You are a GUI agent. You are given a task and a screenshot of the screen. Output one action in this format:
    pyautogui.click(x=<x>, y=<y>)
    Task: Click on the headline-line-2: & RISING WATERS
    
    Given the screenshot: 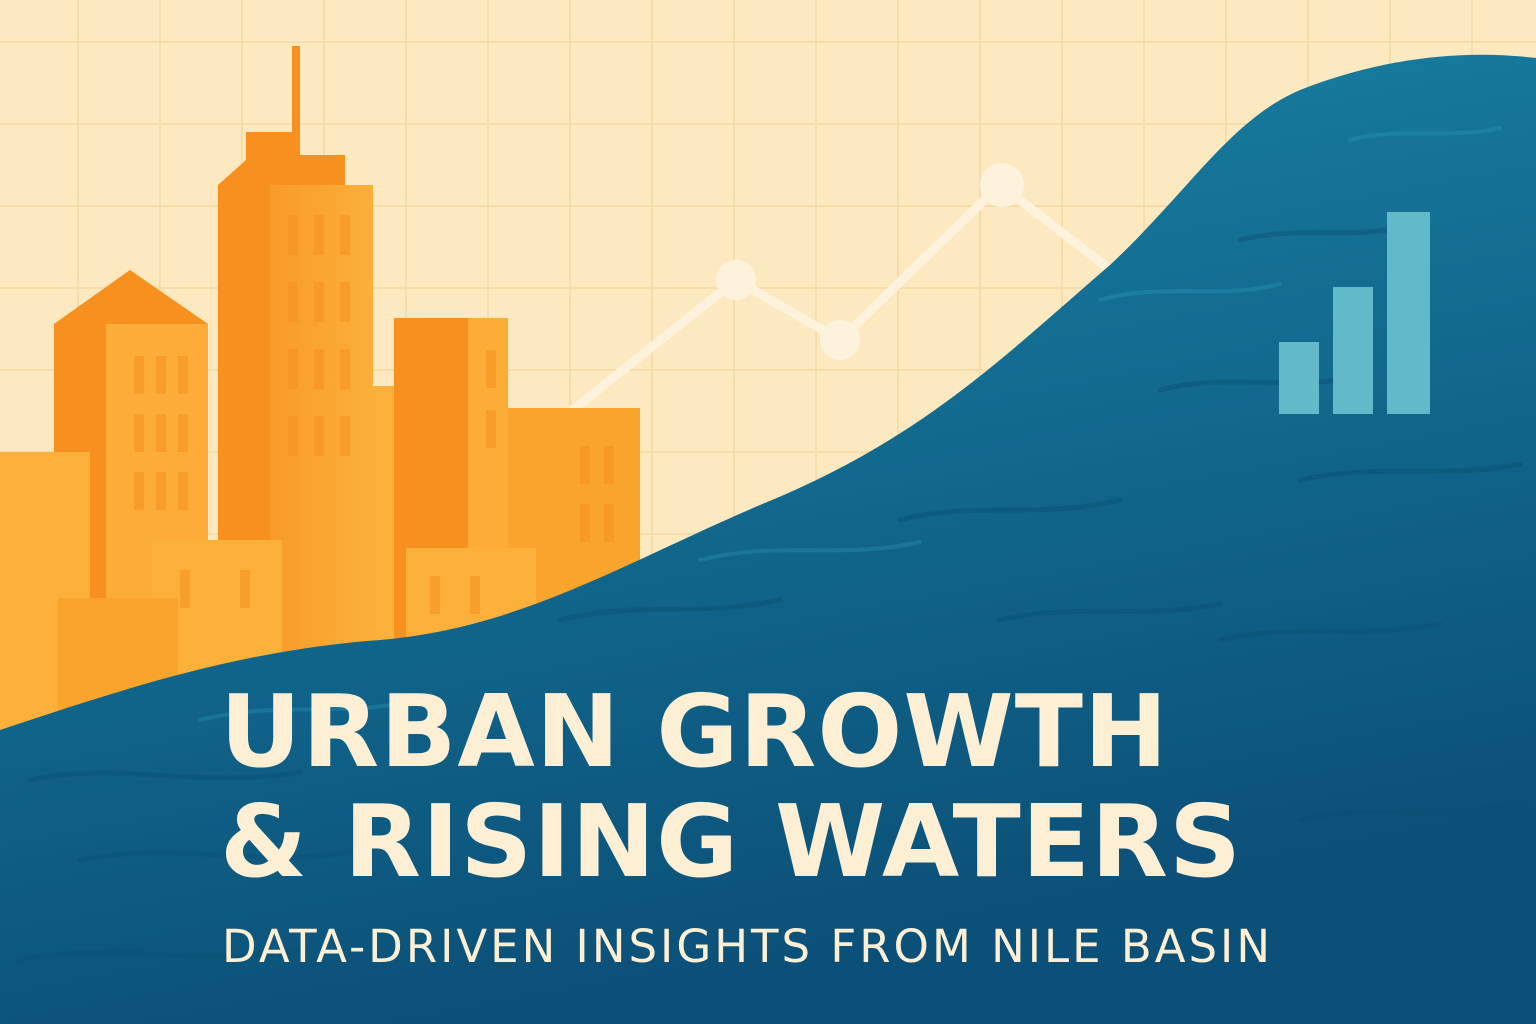 What is the action you would take?
    pyautogui.click(x=731, y=841)
    